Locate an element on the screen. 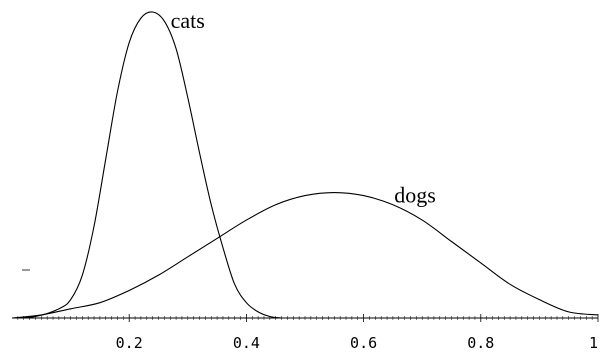 Image resolution: width=602 pixels, height=356 pixels. series-dogs-label: dogs is located at coordinates (415, 195).